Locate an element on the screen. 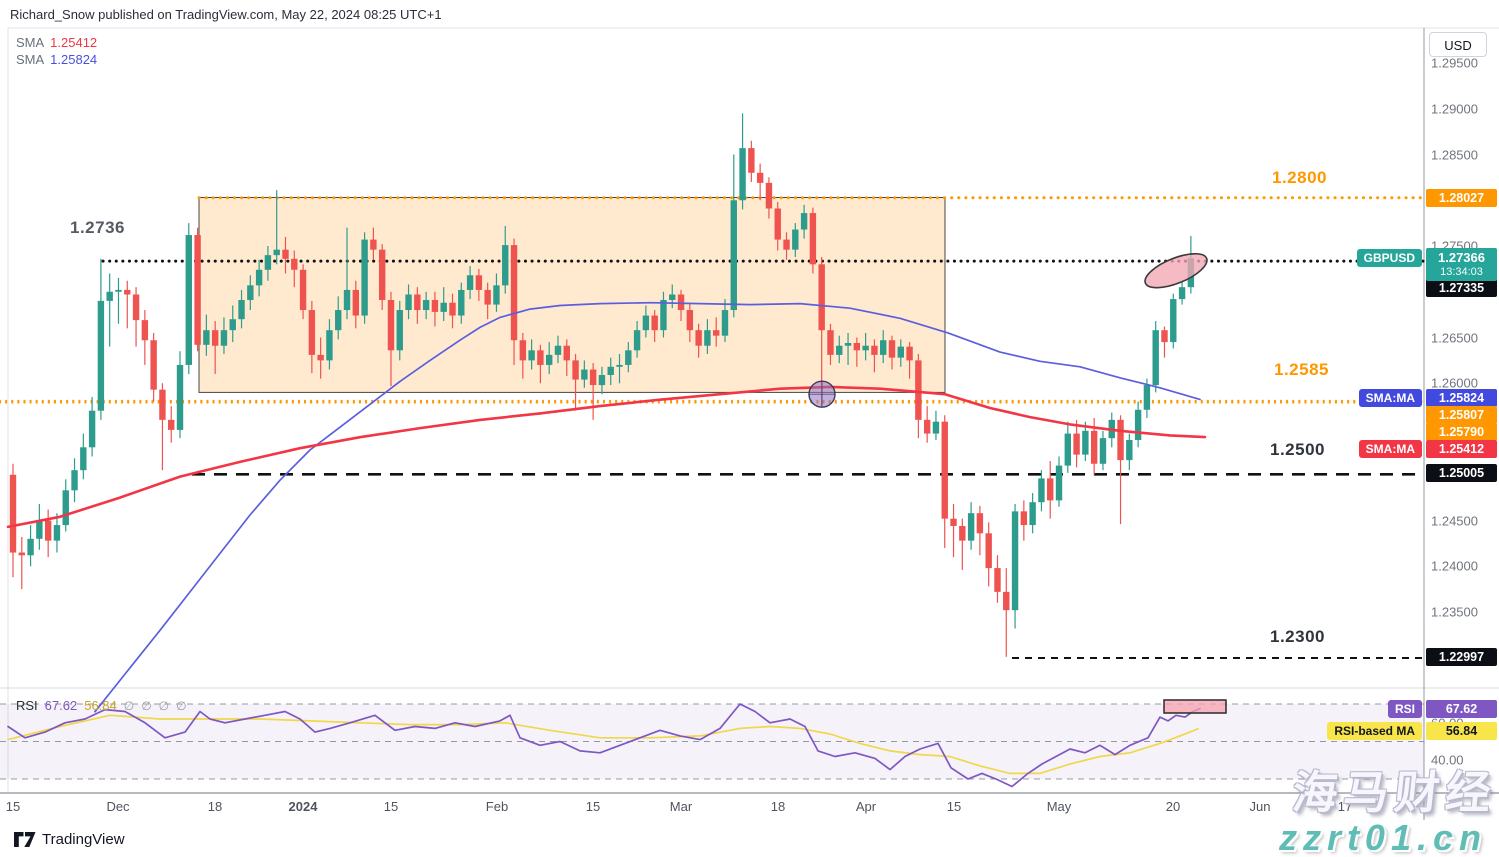 The height and width of the screenshot is (857, 1499). time-axis-tick: 17 is located at coordinates (1345, 806).